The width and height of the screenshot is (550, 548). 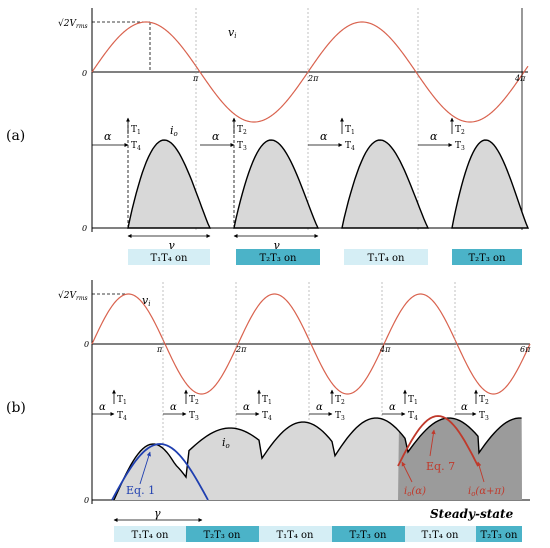 I want to click on panel-a-io-label: io, so click(x=174, y=131).